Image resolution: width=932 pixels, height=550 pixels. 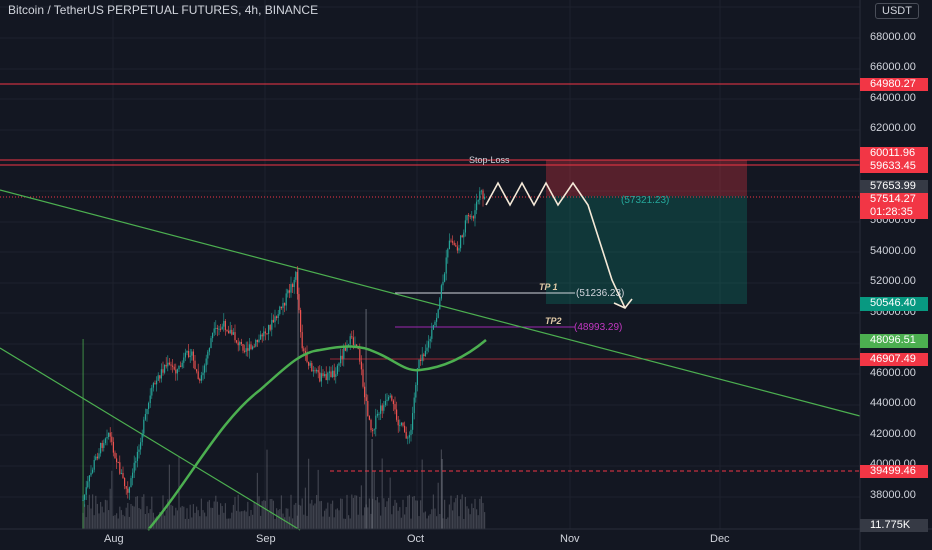 What do you see at coordinates (646, 178) in the screenshot?
I see `stop-loss-zone` at bounding box center [646, 178].